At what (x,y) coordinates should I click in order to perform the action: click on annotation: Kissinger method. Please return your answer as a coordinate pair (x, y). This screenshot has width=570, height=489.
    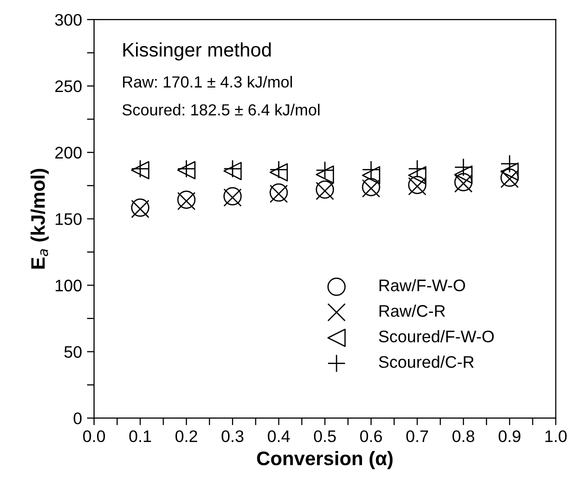
    Looking at the image, I should click on (197, 51).